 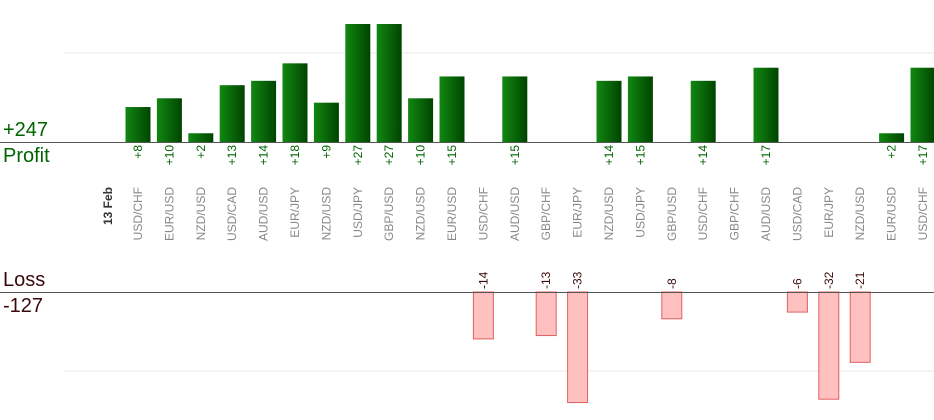 I want to click on profit-heading: Profit, so click(x=26, y=156).